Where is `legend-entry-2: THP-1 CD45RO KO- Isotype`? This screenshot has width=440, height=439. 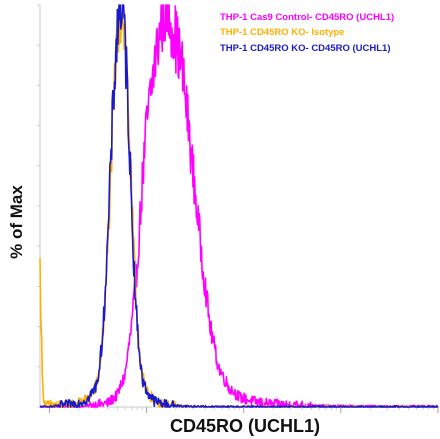 legend-entry-2: THP-1 CD45RO KO- Isotype is located at coordinates (282, 32).